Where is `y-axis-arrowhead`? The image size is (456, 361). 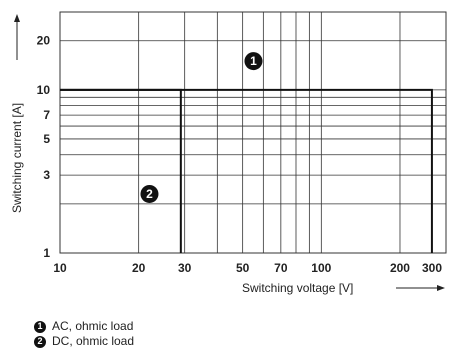
y-axis-arrowhead is located at coordinates (17, 18).